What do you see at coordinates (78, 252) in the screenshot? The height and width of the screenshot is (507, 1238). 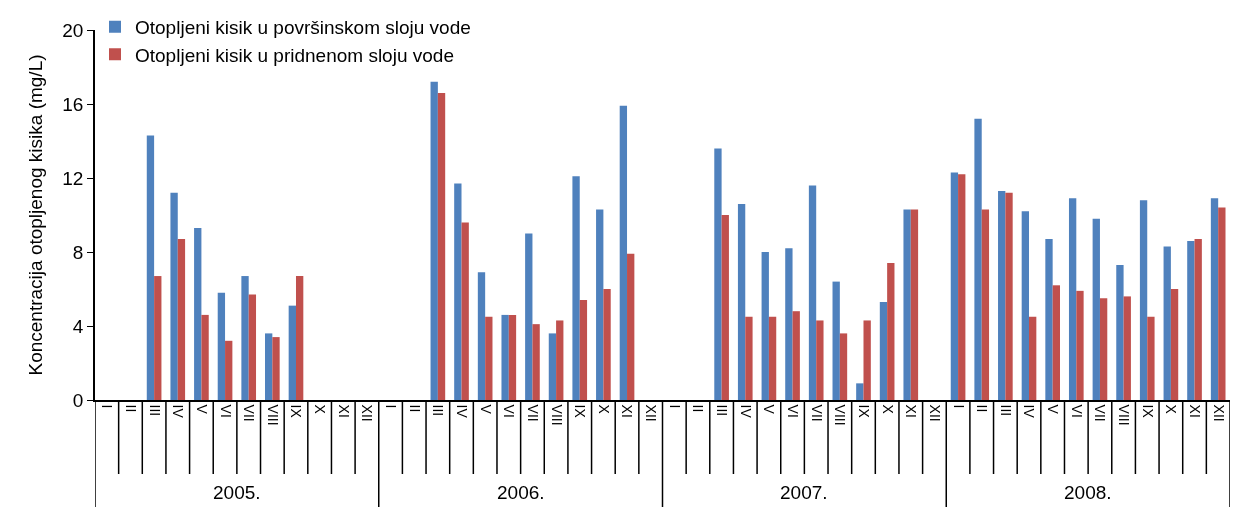 I see `y-tick-label: 8` at bounding box center [78, 252].